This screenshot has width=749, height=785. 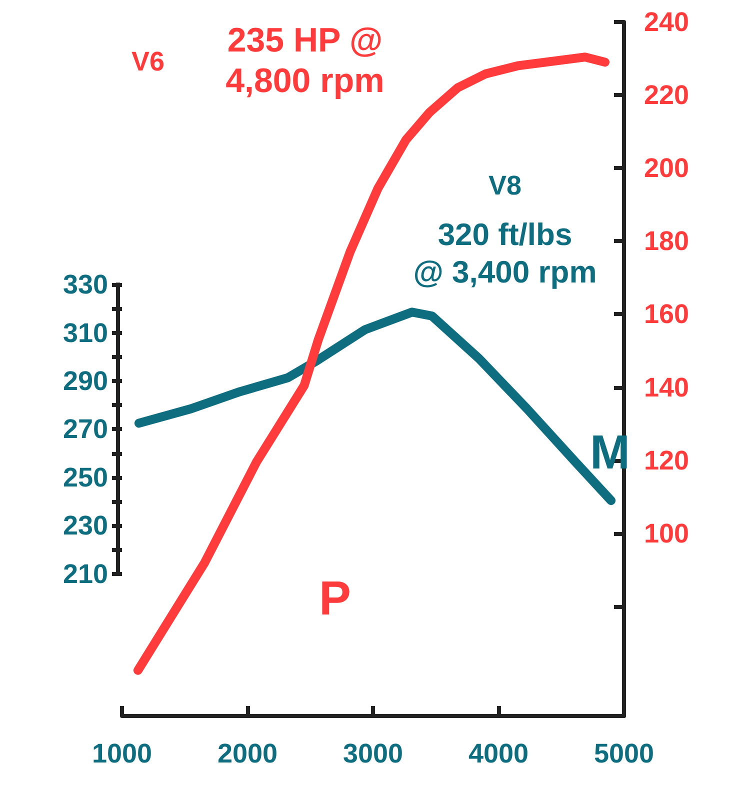 I want to click on y2-tick-label: 140, so click(x=667, y=387).